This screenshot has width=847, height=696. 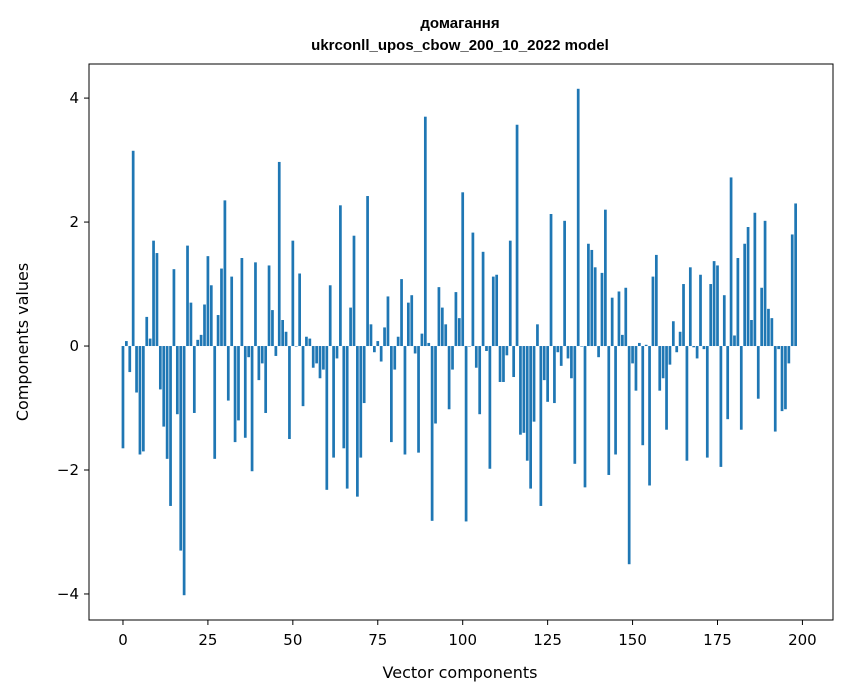 What do you see at coordinates (68, 470) in the screenshot?
I see `y-tick-label: −2` at bounding box center [68, 470].